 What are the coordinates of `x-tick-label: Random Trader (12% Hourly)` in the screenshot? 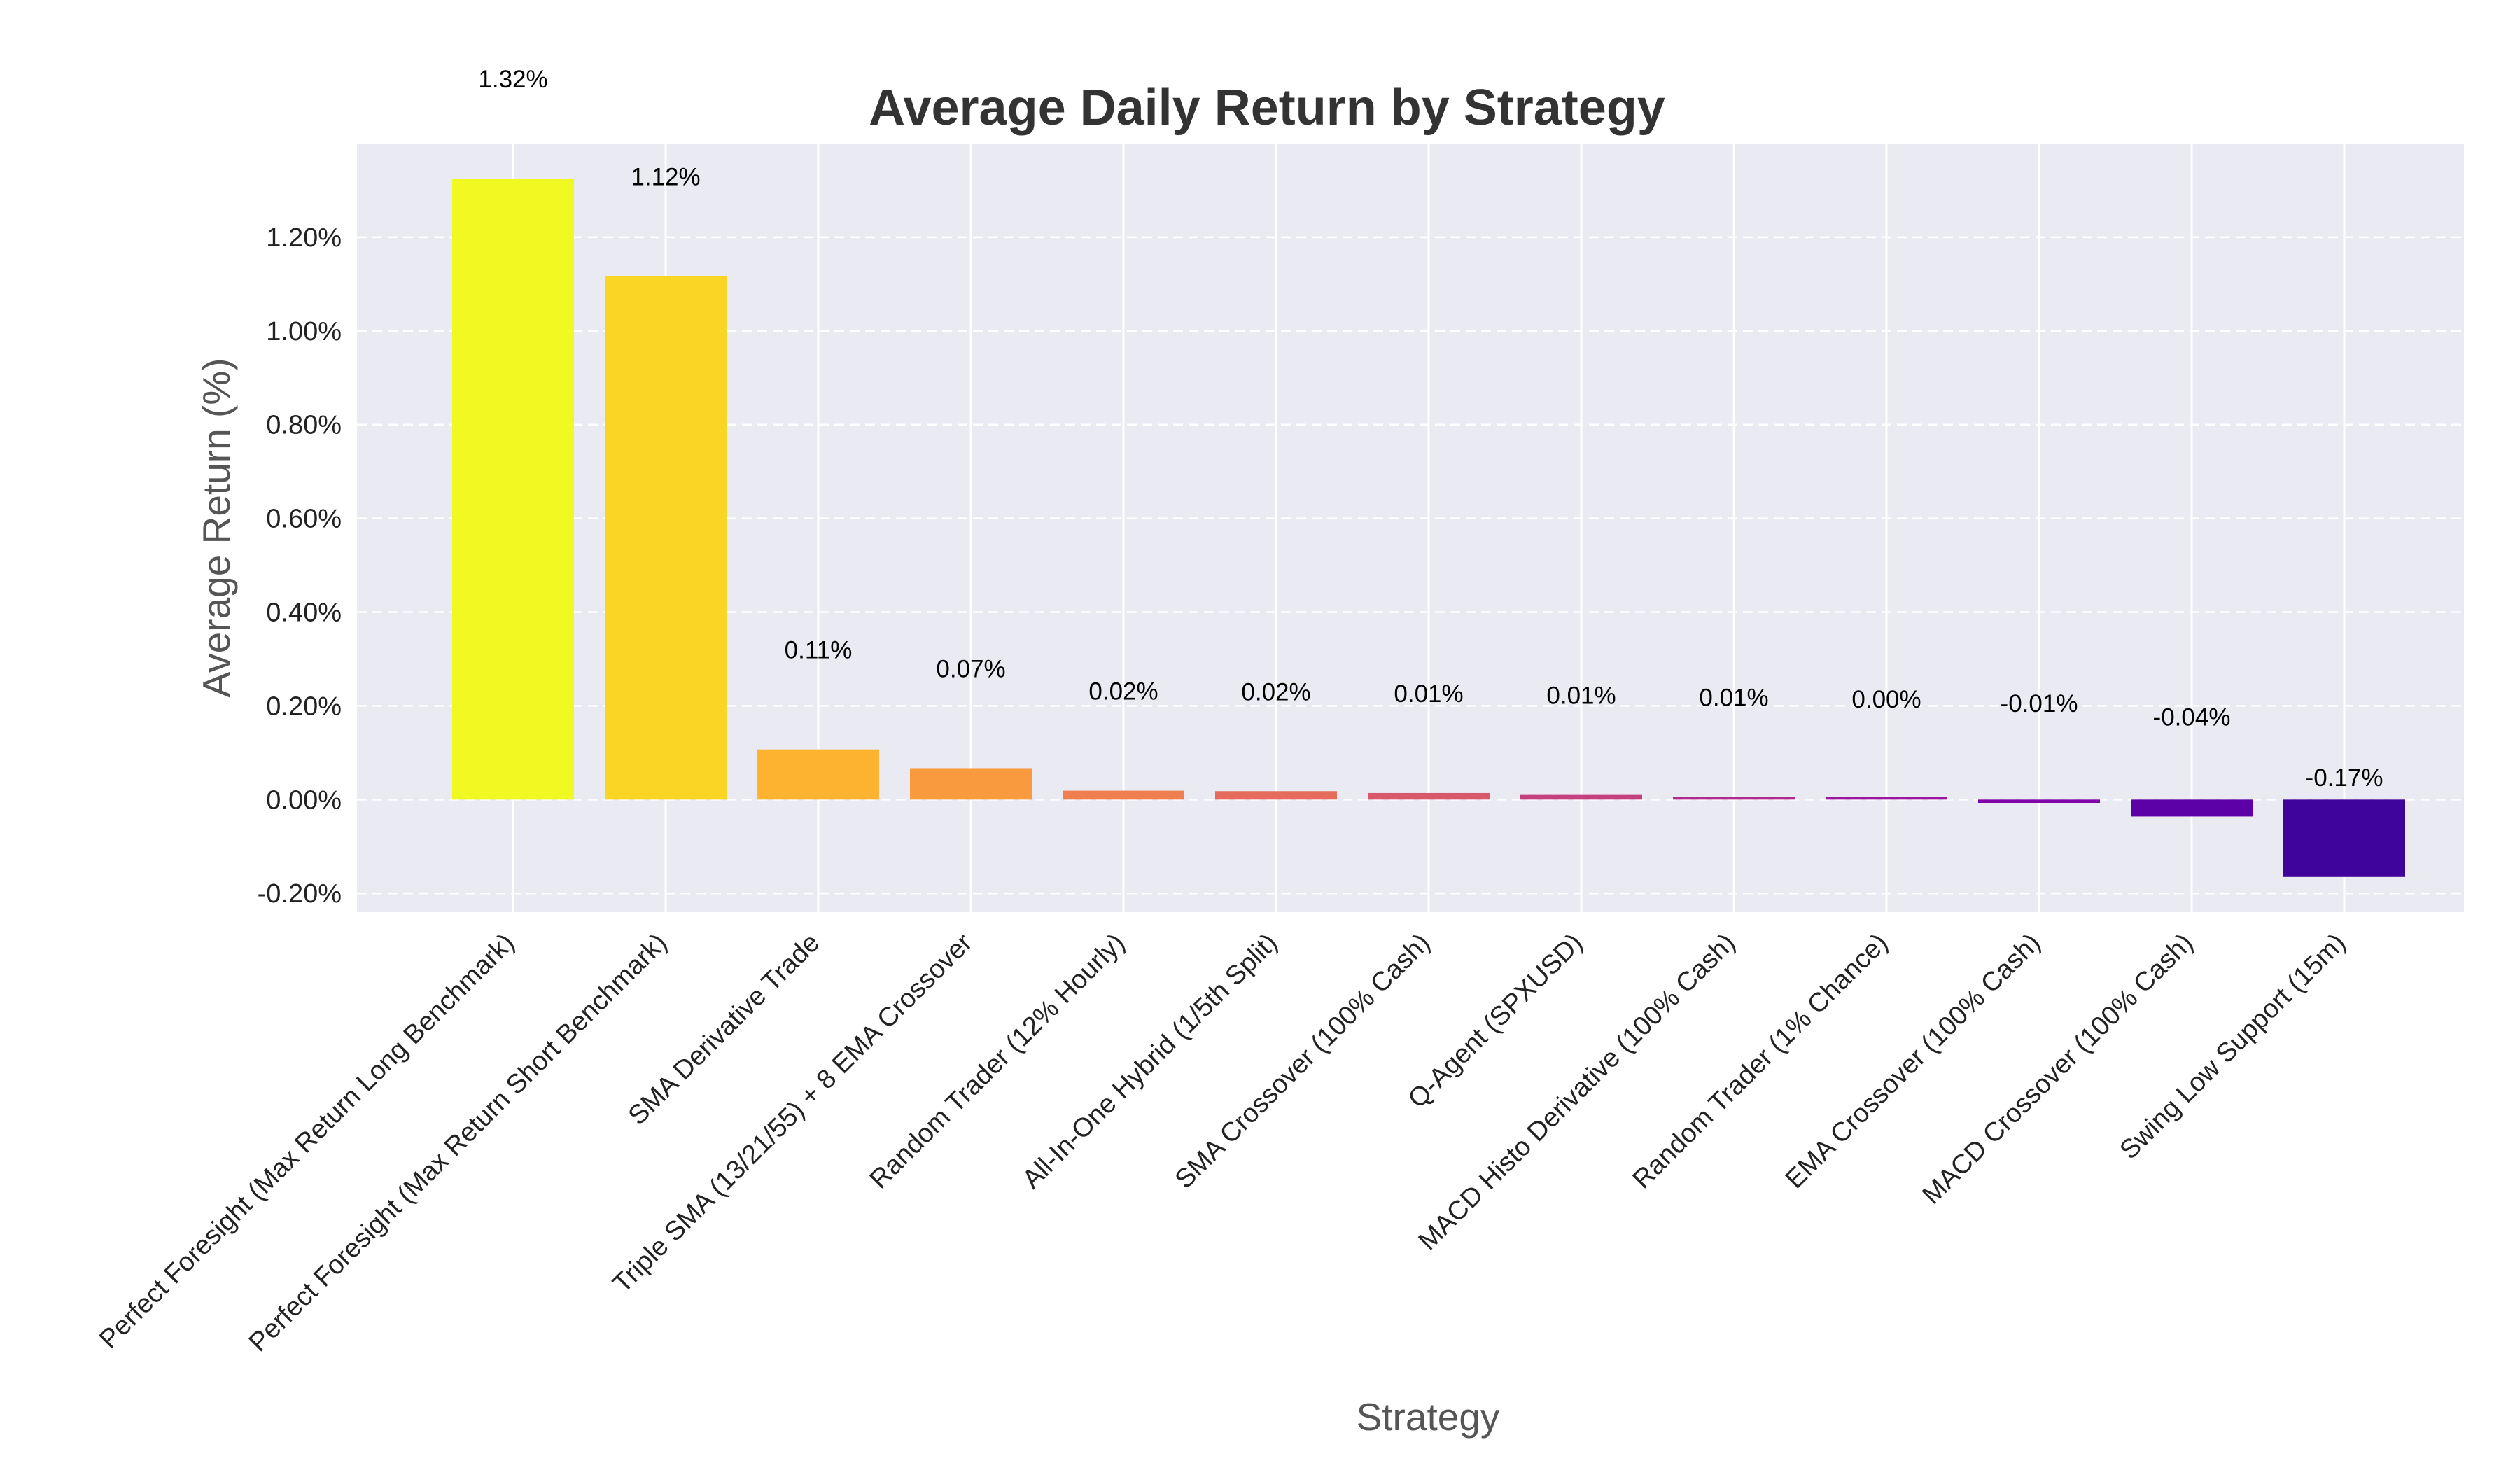 It's located at (997, 1061).